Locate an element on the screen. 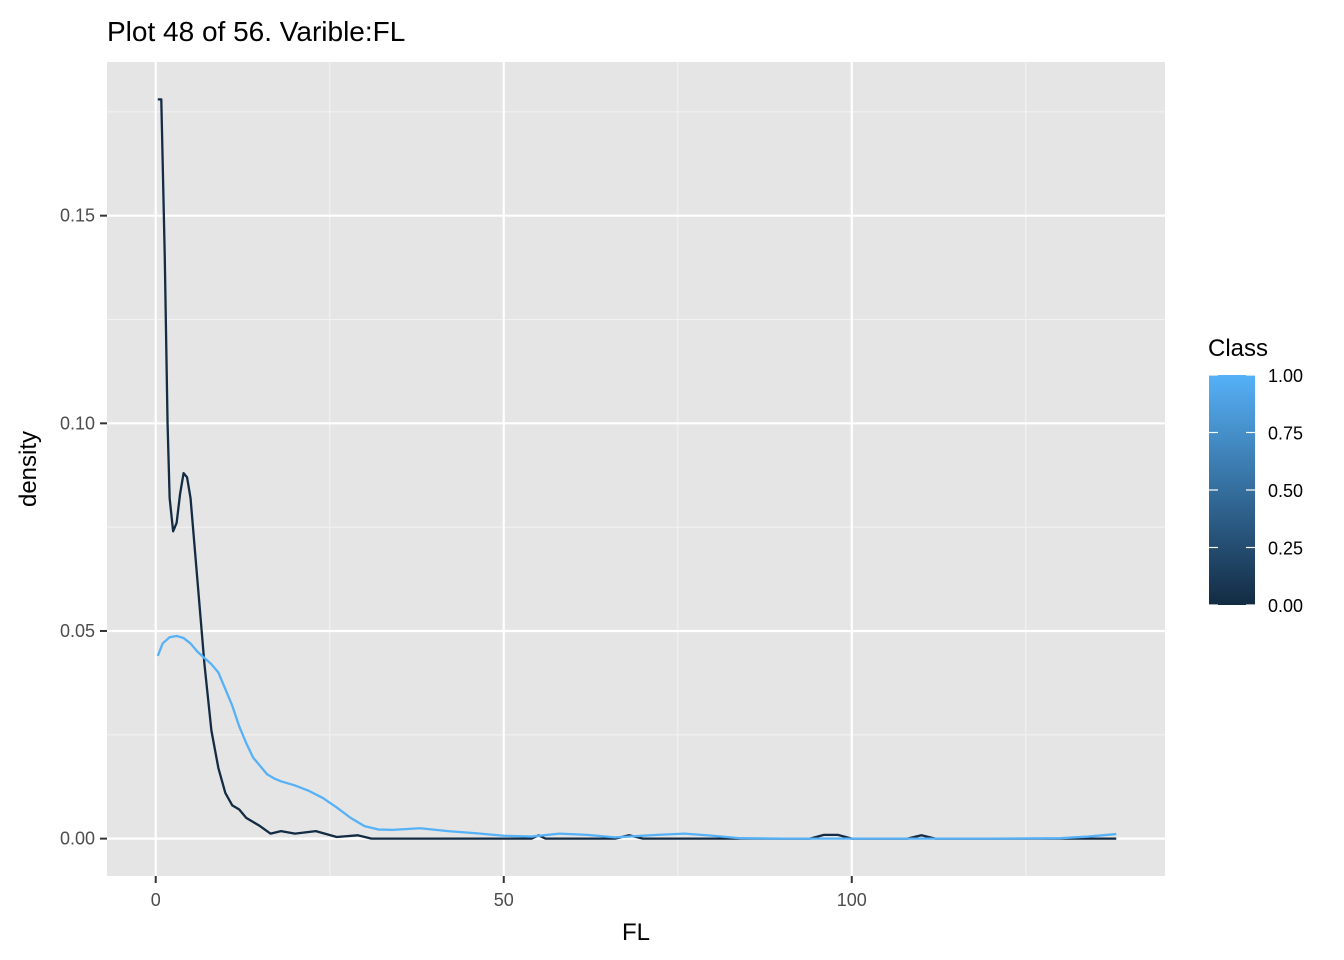 Image resolution: width=1344 pixels, height=960 pixels. x-tick-label: 0 is located at coordinates (156, 900).